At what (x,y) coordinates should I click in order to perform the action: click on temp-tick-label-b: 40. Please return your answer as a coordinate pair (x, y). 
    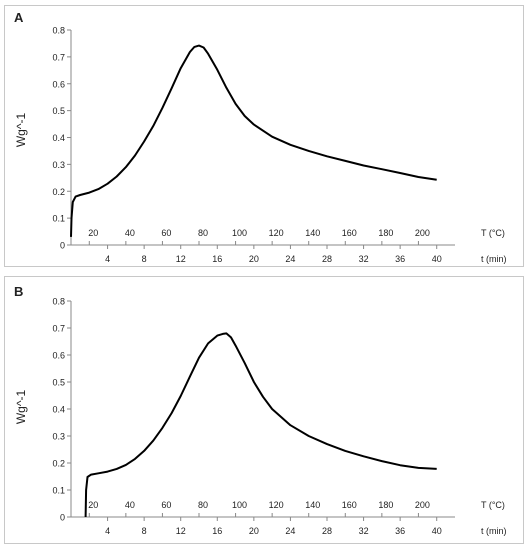
    Looking at the image, I should click on (130, 505).